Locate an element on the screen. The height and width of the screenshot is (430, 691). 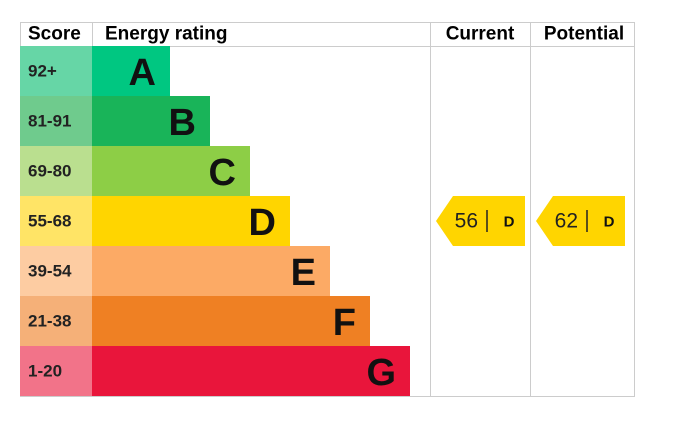
header-rating: Energy rating is located at coordinates (166, 34).